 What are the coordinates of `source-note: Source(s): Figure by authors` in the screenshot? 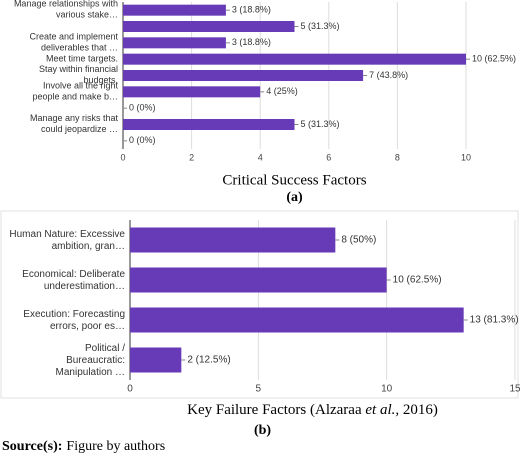 It's located at (83, 446).